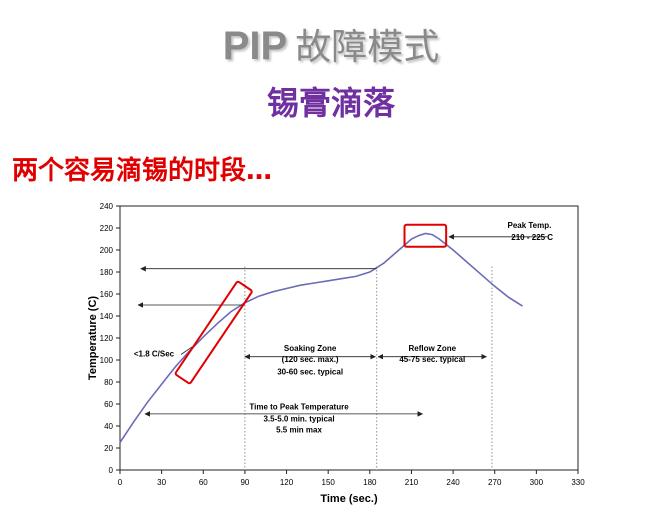  Describe the element at coordinates (154, 354) in the screenshot. I see `ramp-rate-label: <1.8 C/Sec` at that location.